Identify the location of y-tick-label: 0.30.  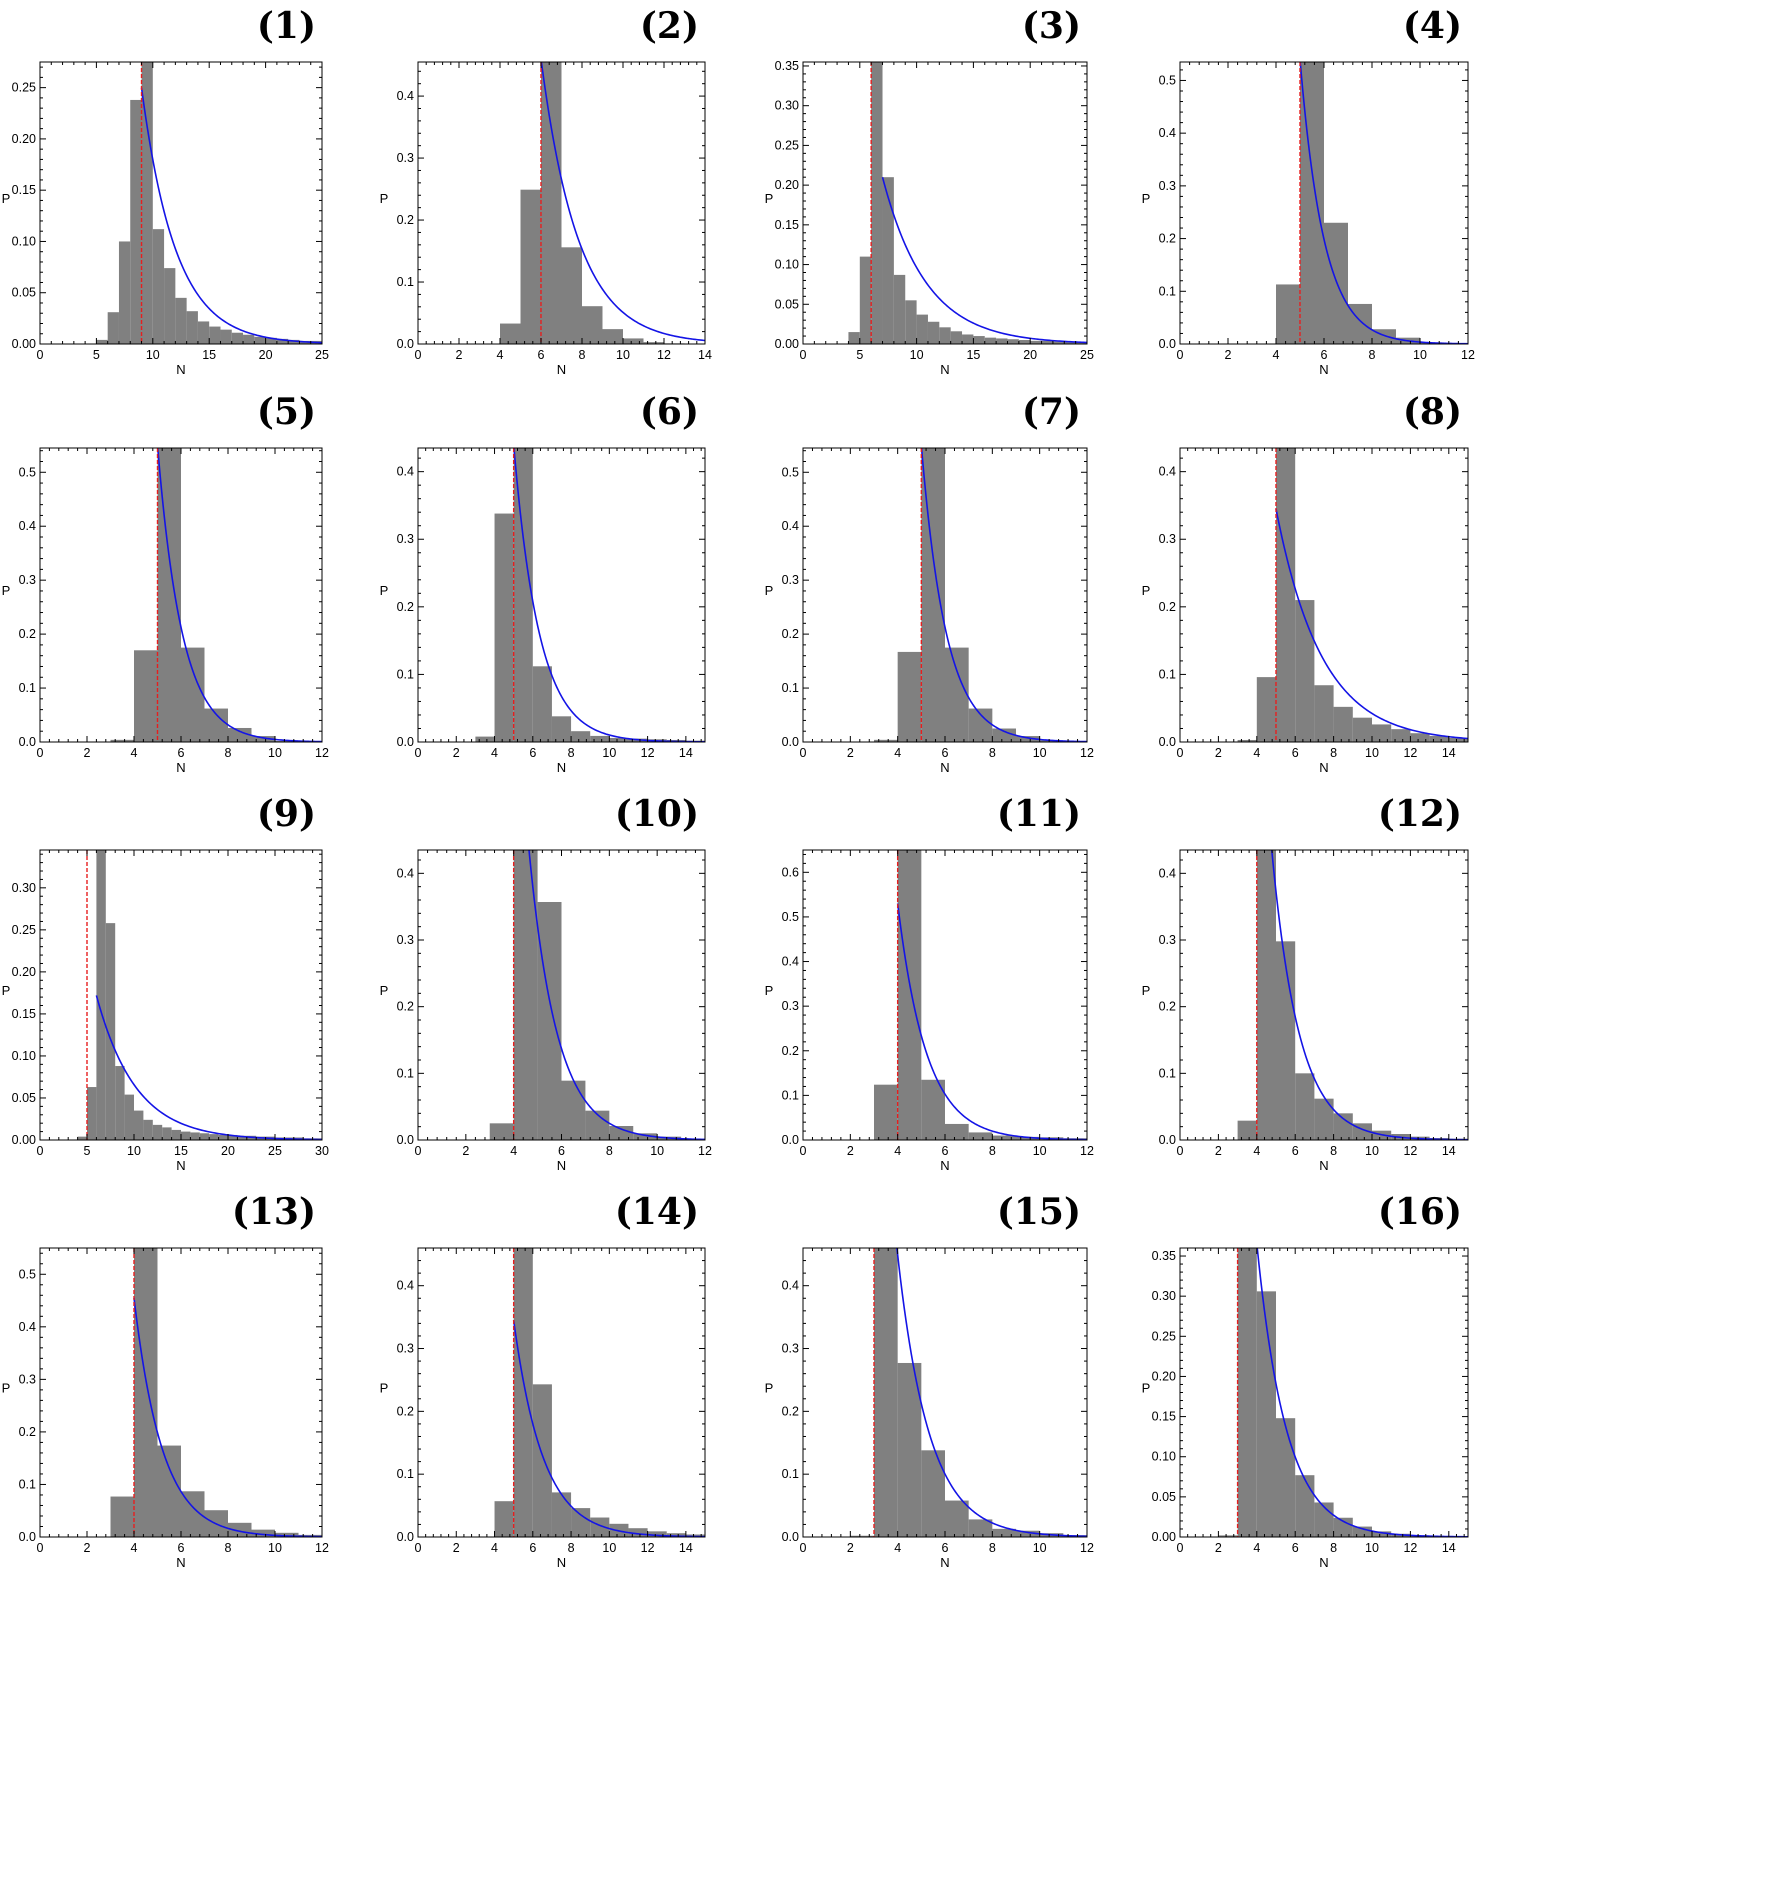
(1164, 1296).